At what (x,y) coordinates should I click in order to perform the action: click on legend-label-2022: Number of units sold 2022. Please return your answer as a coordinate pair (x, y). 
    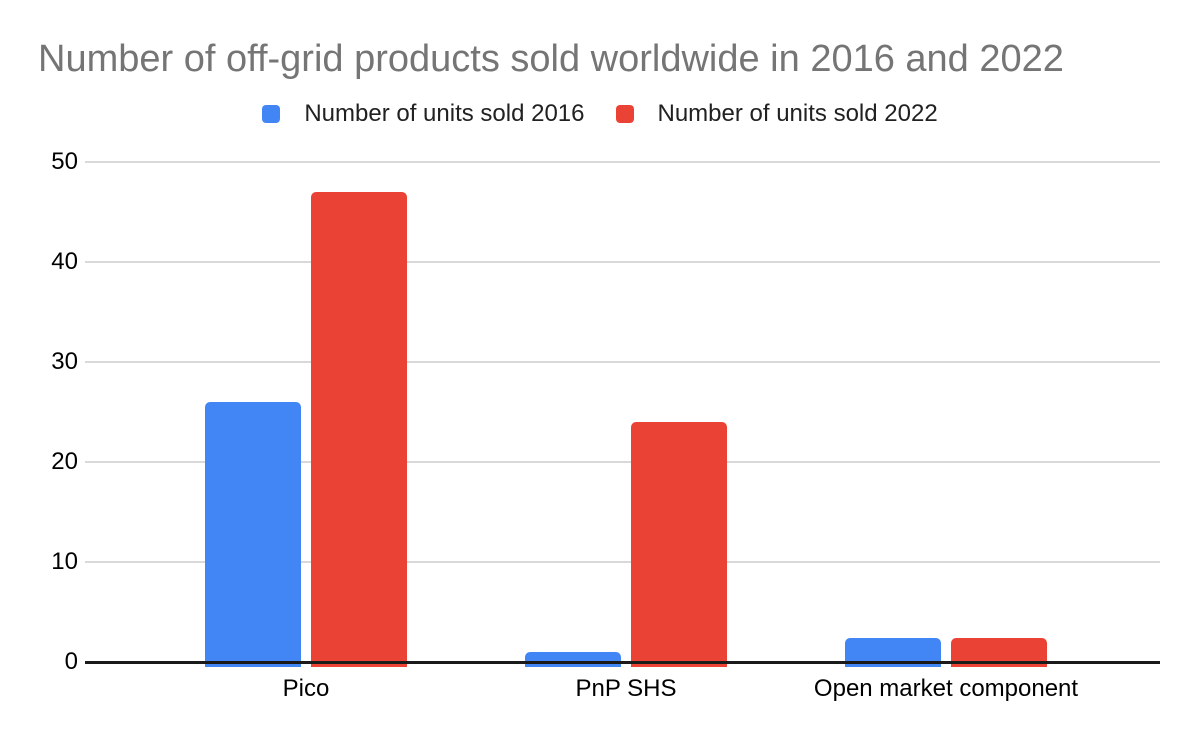
    Looking at the image, I should click on (797, 113).